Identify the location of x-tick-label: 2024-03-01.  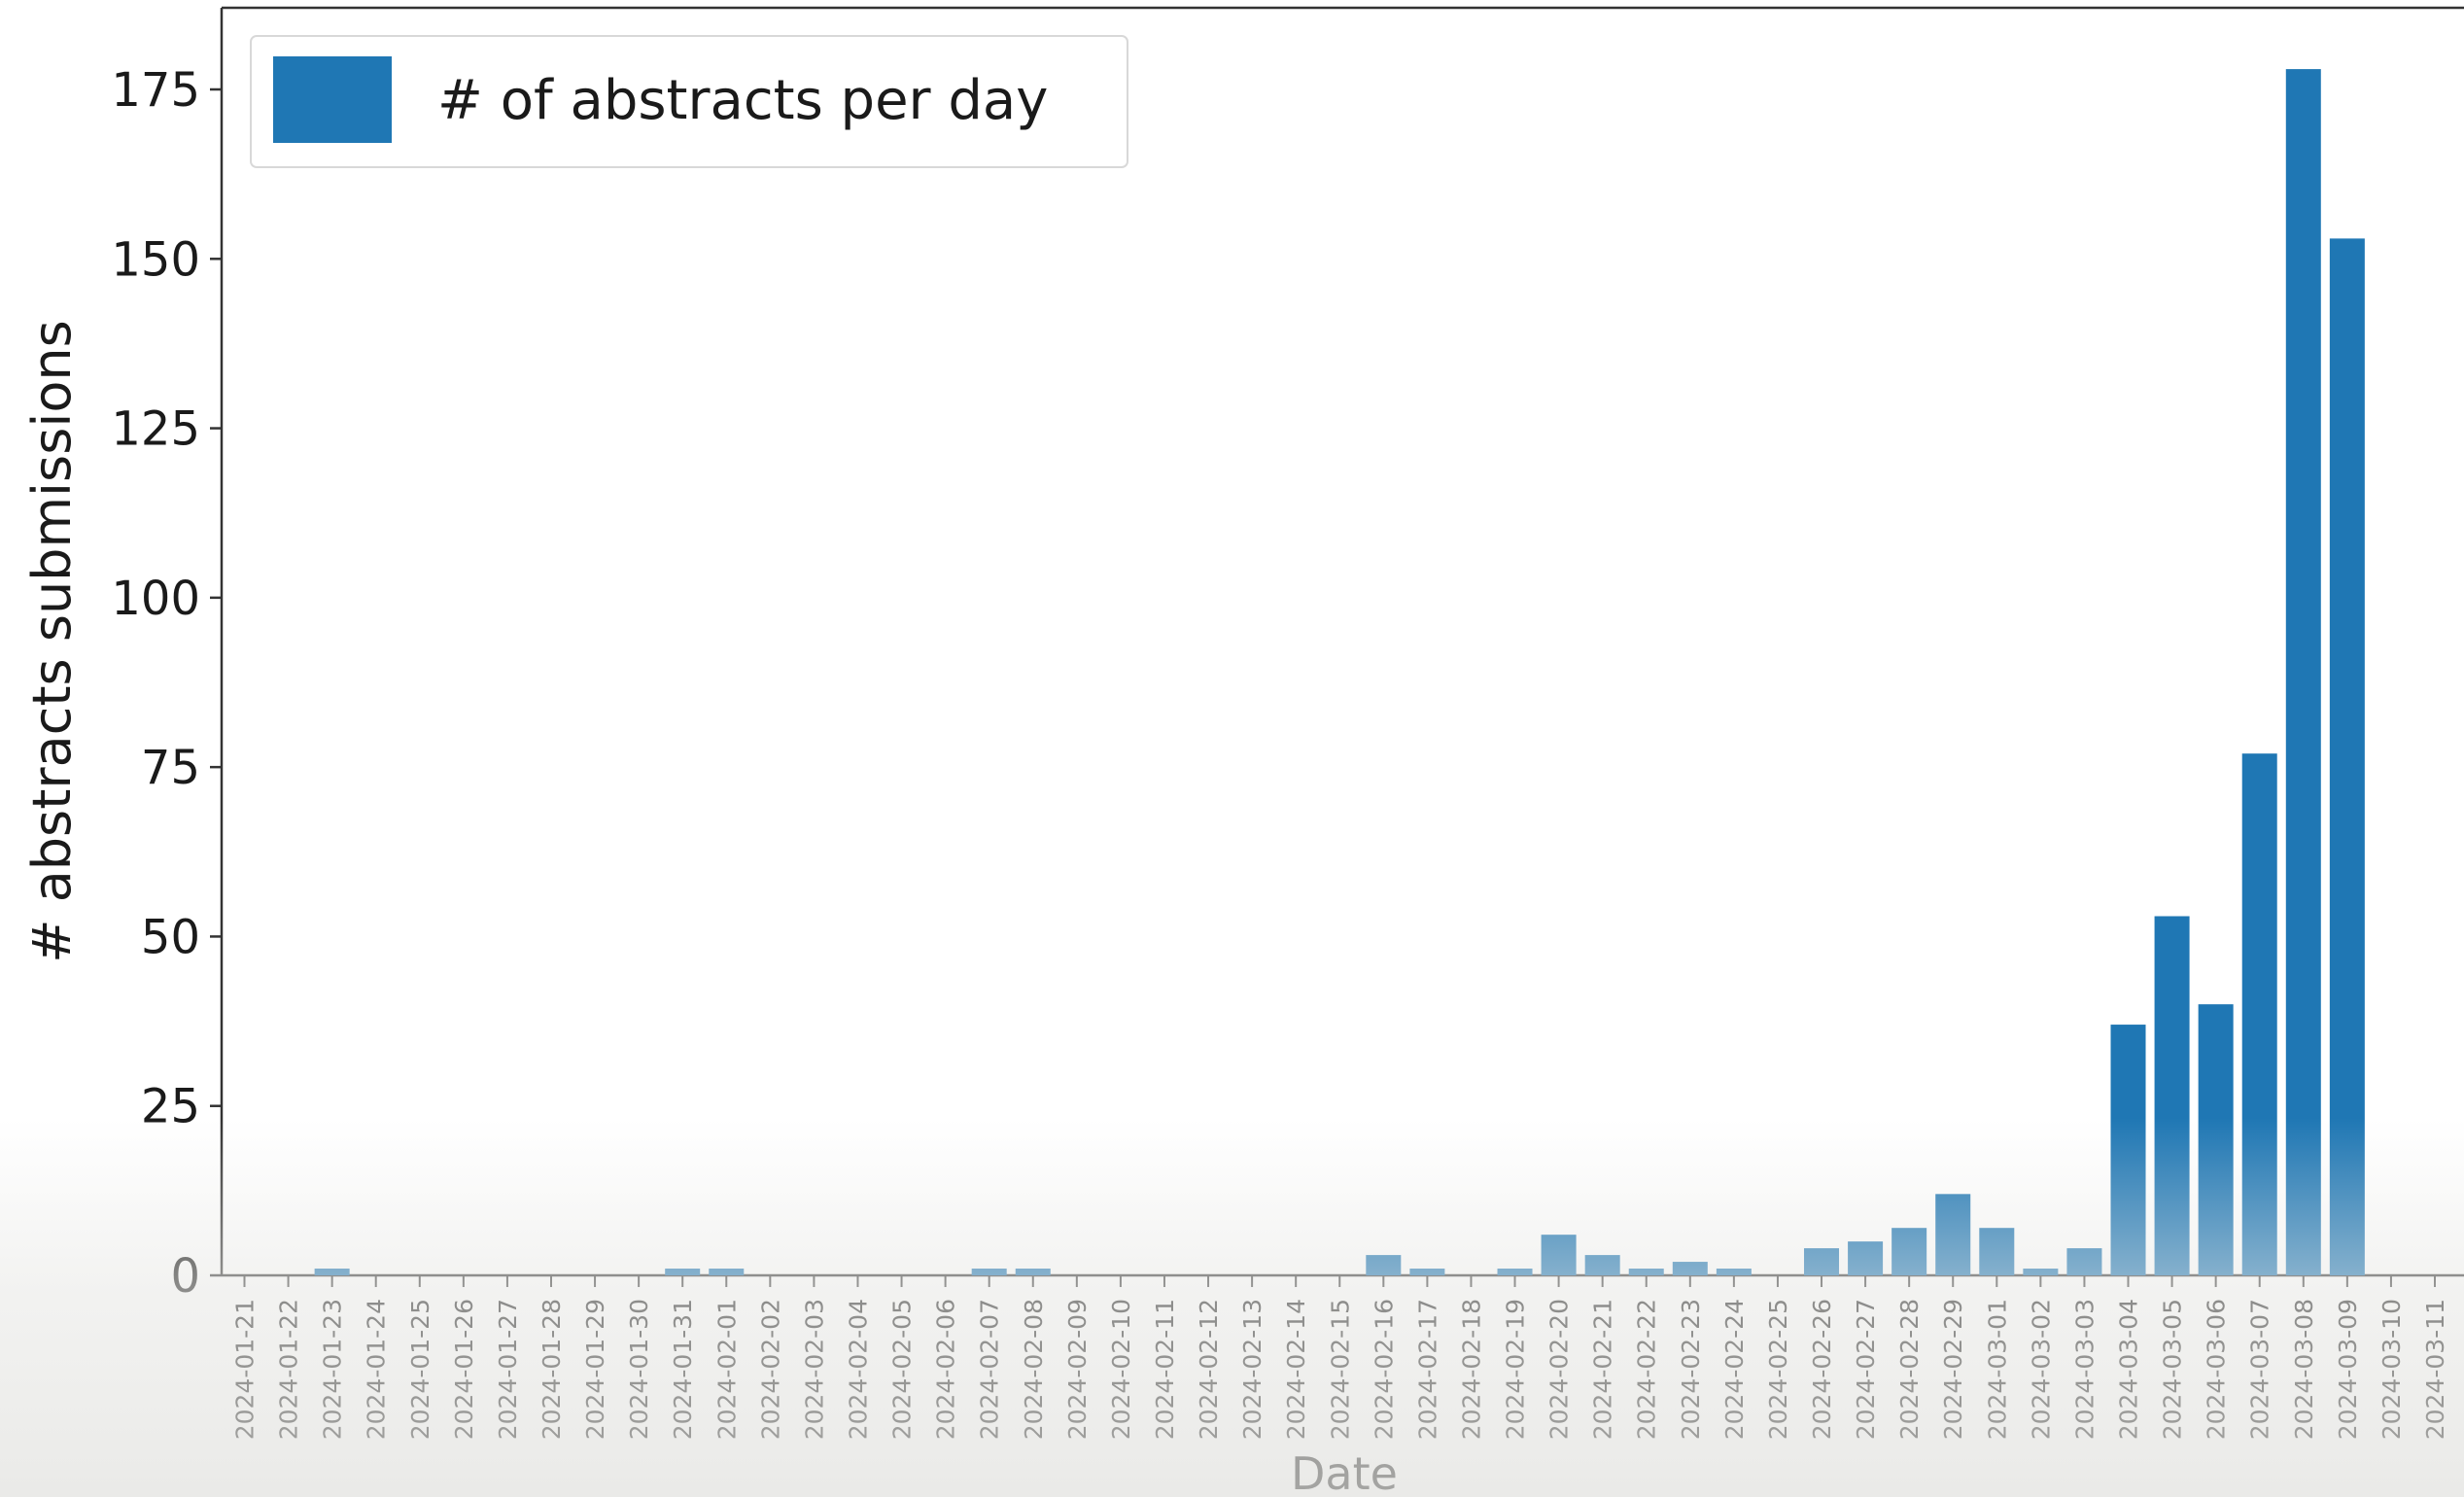
(1997, 1370).